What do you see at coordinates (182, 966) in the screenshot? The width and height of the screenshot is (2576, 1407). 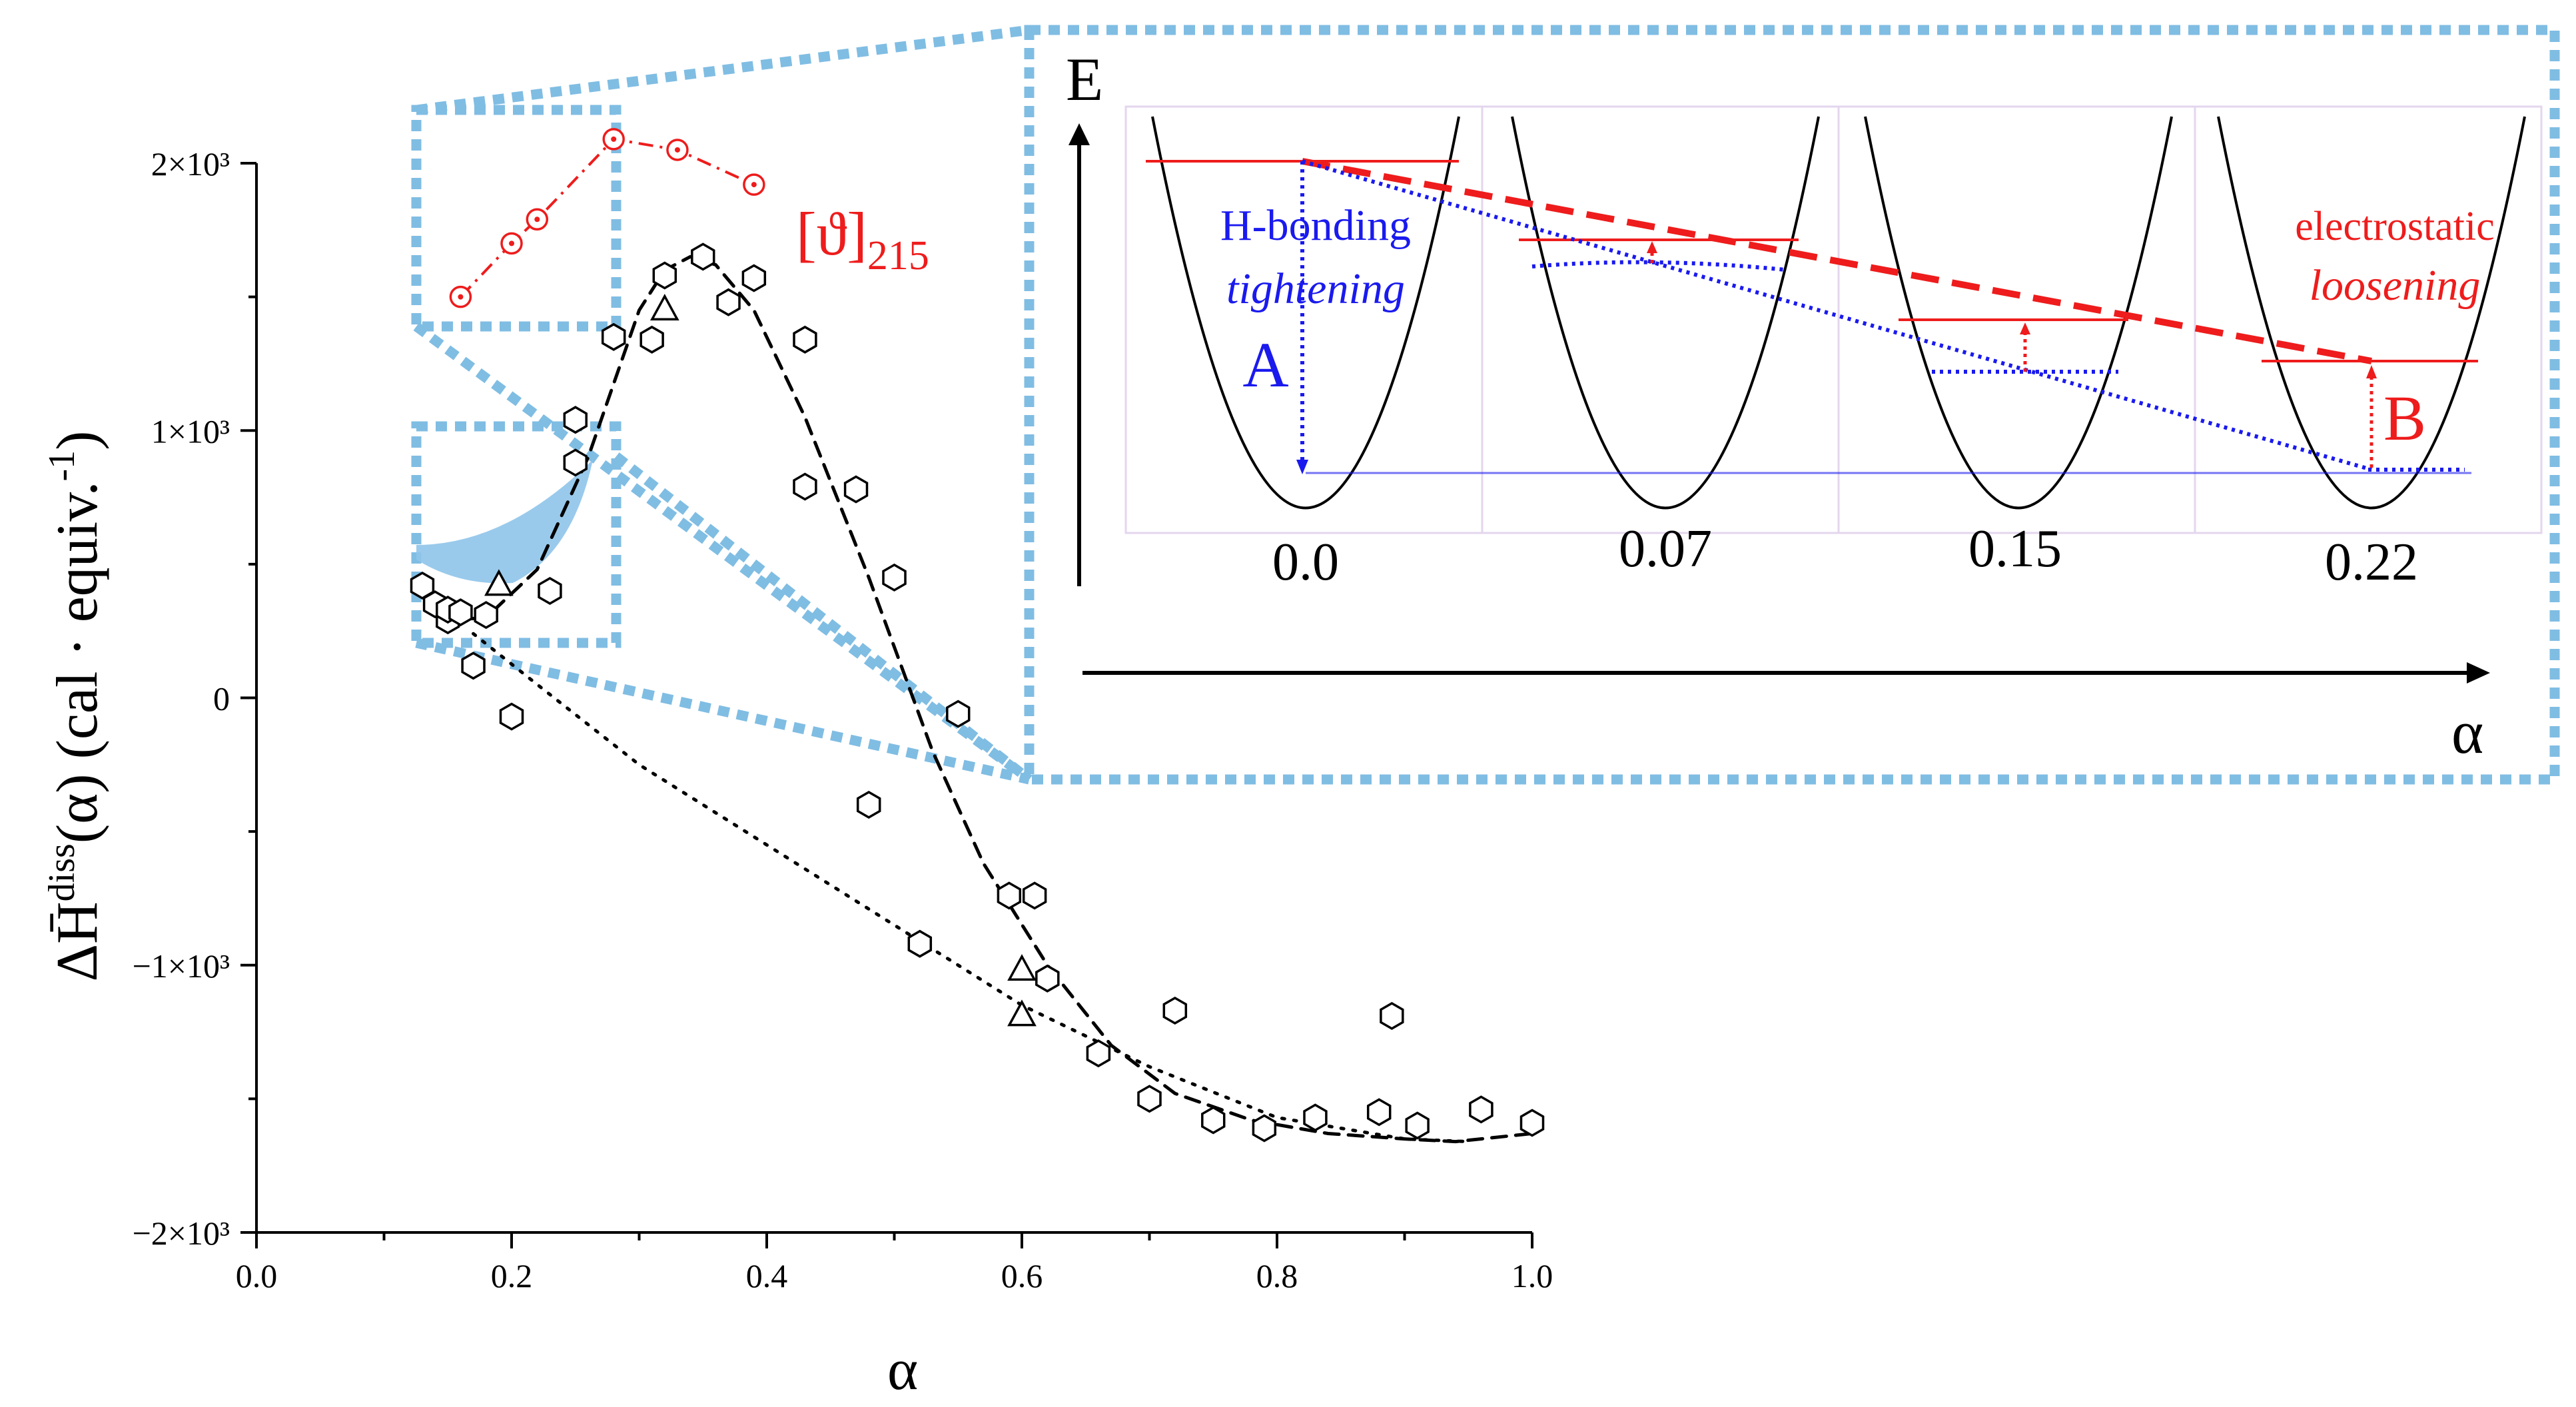 I see `y-tick-label-3: −1×10³` at bounding box center [182, 966].